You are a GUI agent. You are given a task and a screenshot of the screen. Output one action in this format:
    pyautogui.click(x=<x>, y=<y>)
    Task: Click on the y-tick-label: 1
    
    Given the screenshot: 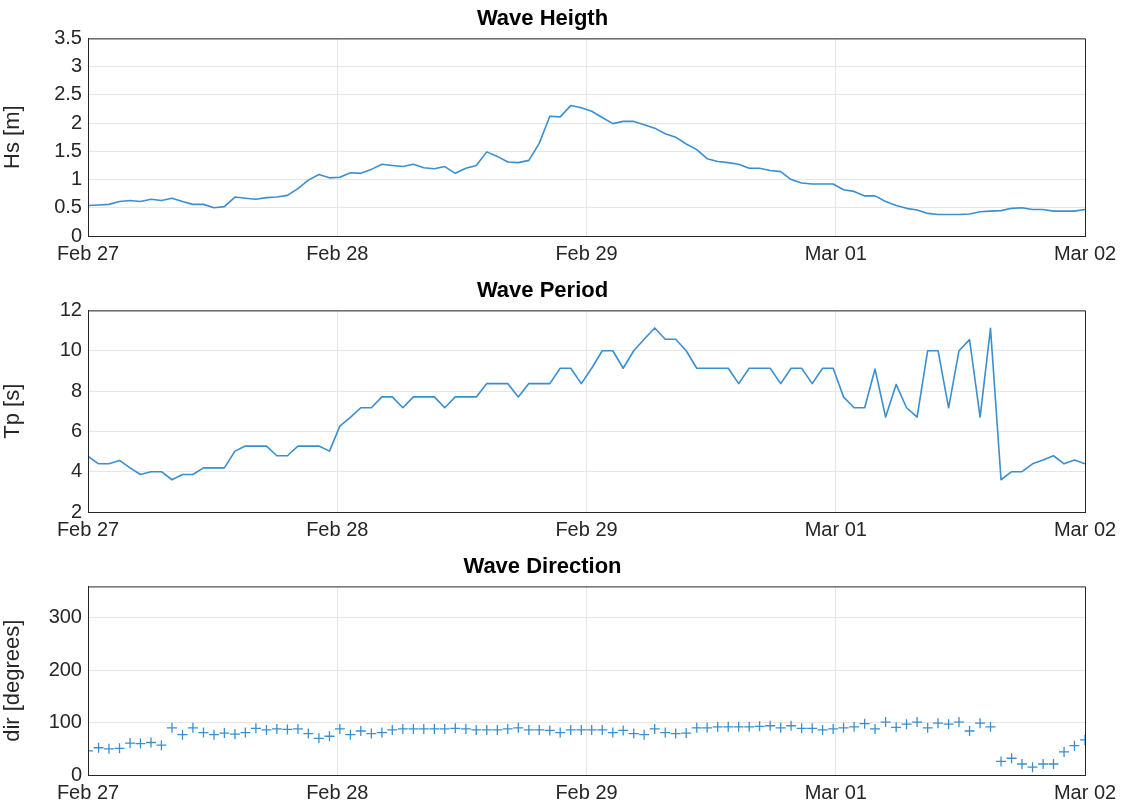 What is the action you would take?
    pyautogui.click(x=76, y=178)
    